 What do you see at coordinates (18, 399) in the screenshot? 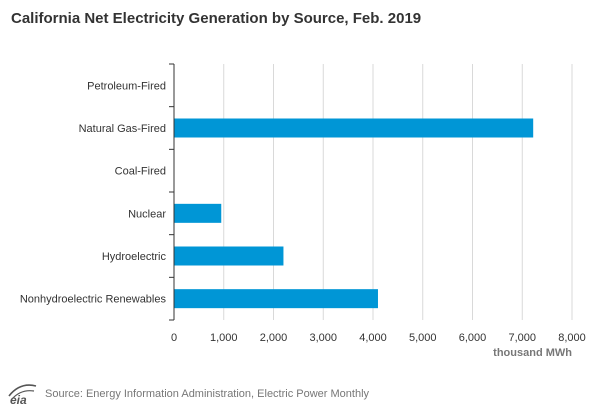
I see `eia-logo-text: eia` at bounding box center [18, 399].